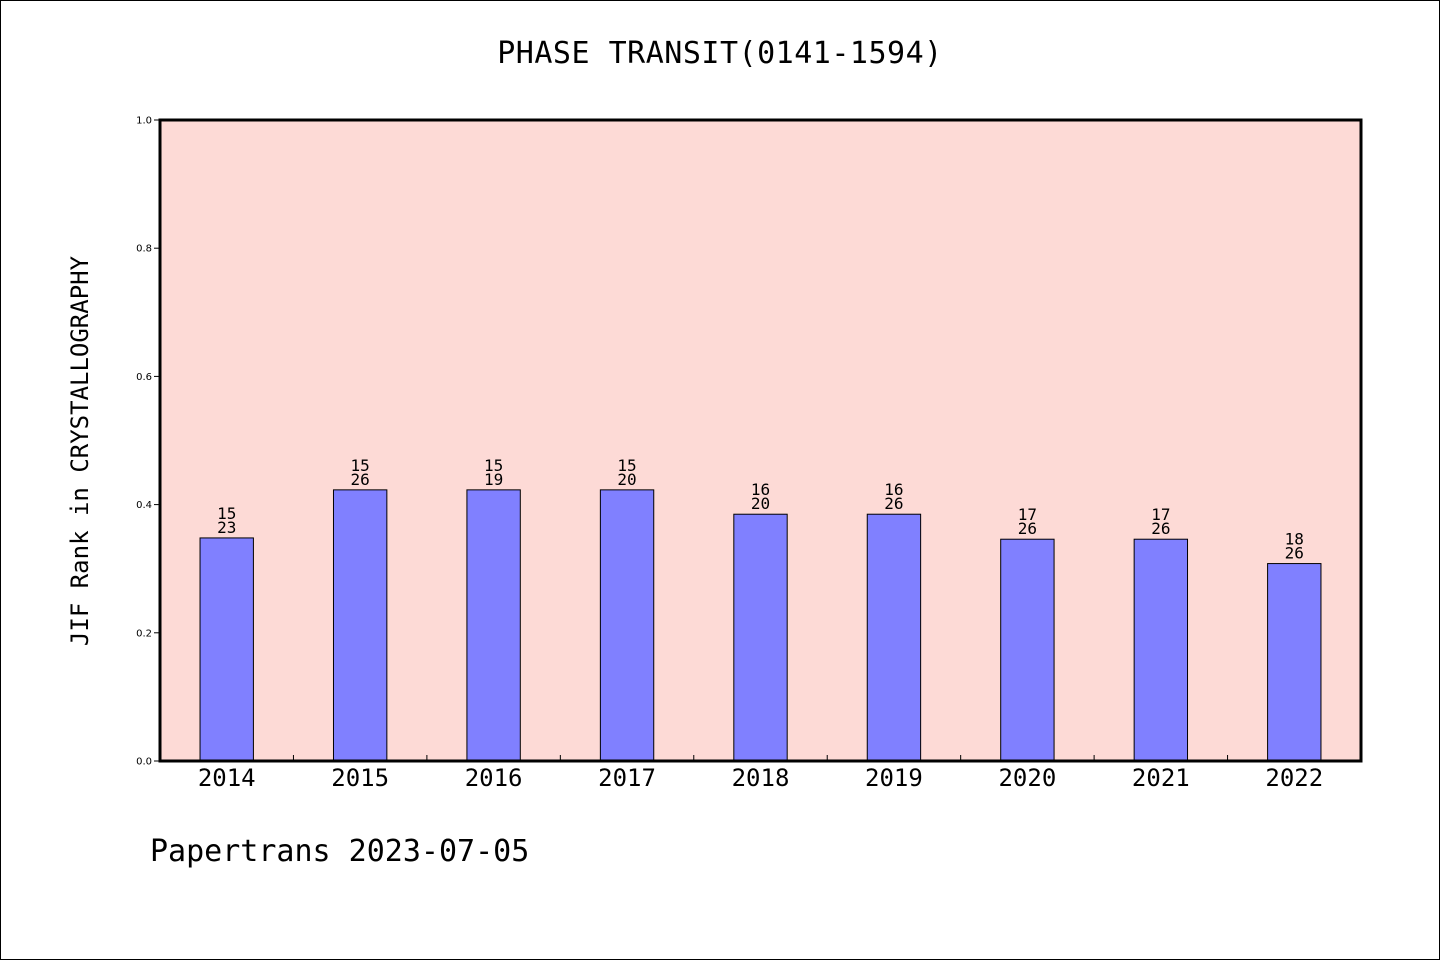 The width and height of the screenshot is (1440, 960). What do you see at coordinates (226, 527) in the screenshot?
I see `bar-rank-bottom-label: 23` at bounding box center [226, 527].